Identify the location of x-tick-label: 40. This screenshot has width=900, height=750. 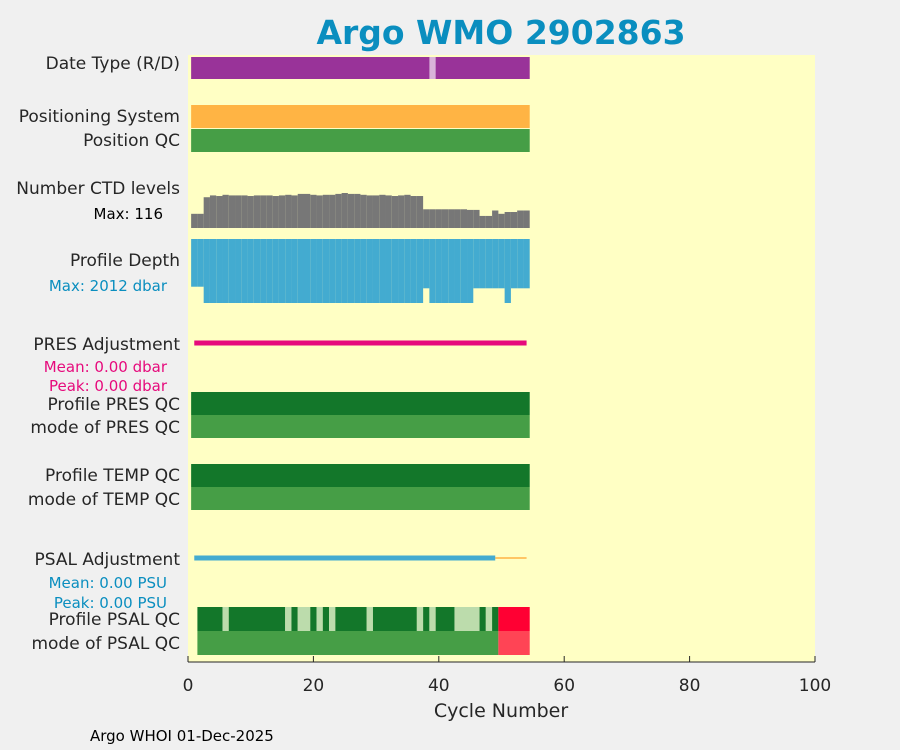
(439, 686).